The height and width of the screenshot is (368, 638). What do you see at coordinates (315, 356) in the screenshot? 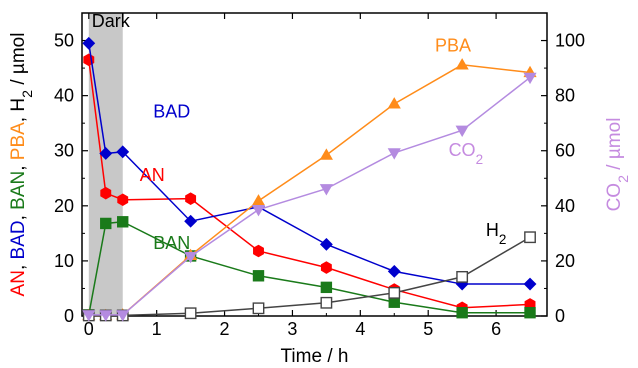
I see `x-axis-title: Time / h` at bounding box center [315, 356].